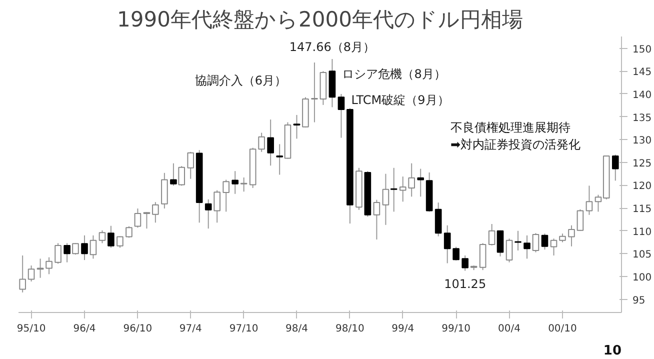 The image size is (654, 359). I want to click on y-tick-label: 130, so click(642, 141).